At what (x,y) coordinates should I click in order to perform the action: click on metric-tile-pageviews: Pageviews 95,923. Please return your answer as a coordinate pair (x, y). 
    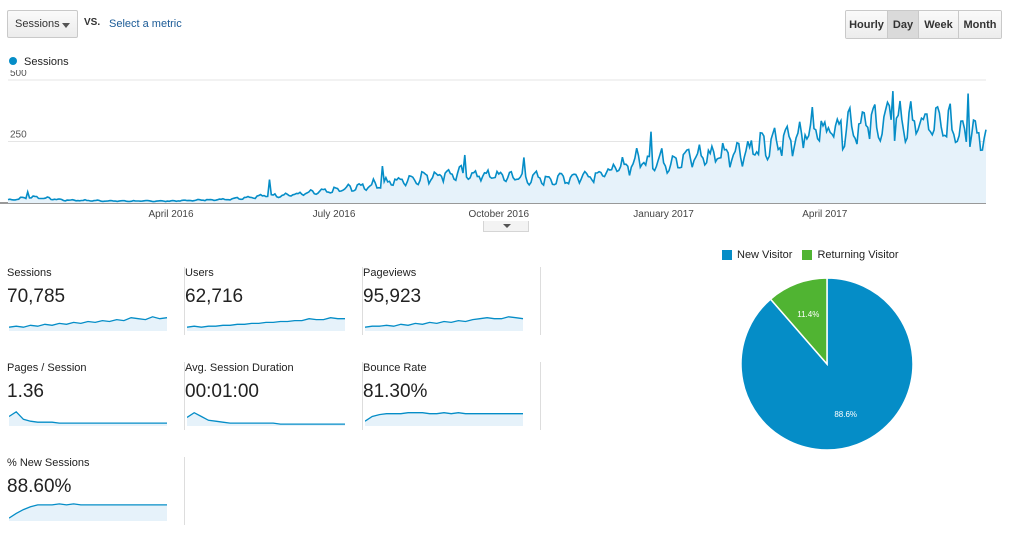
    Looking at the image, I should click on (452, 301).